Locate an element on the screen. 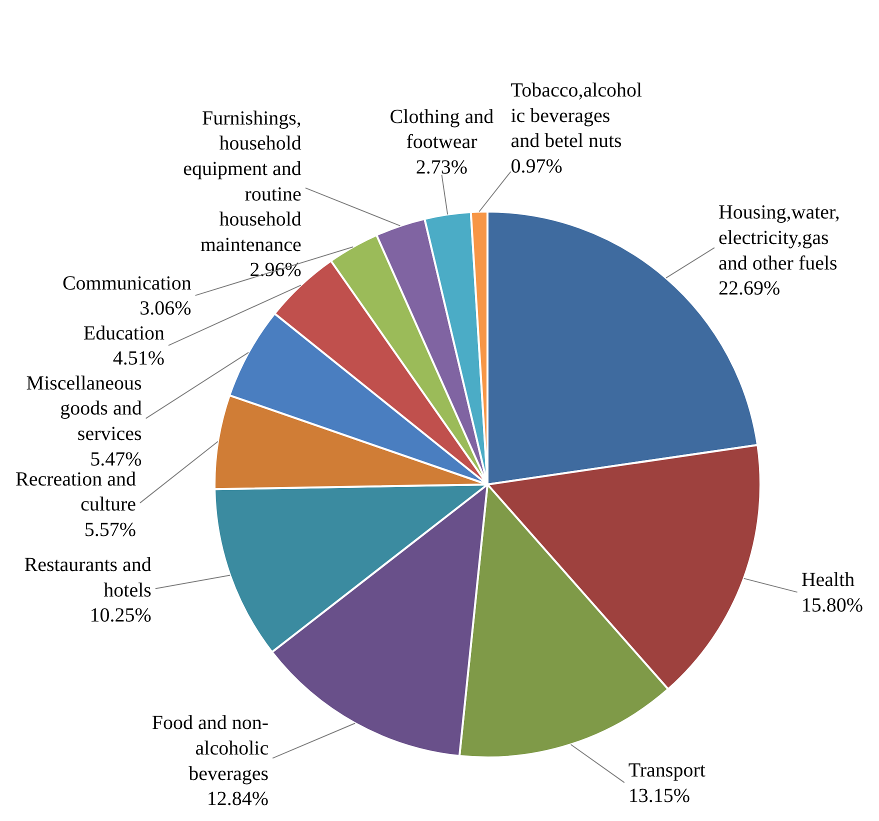  slice-label: Recreation and culture is located at coordinates (75, 492).